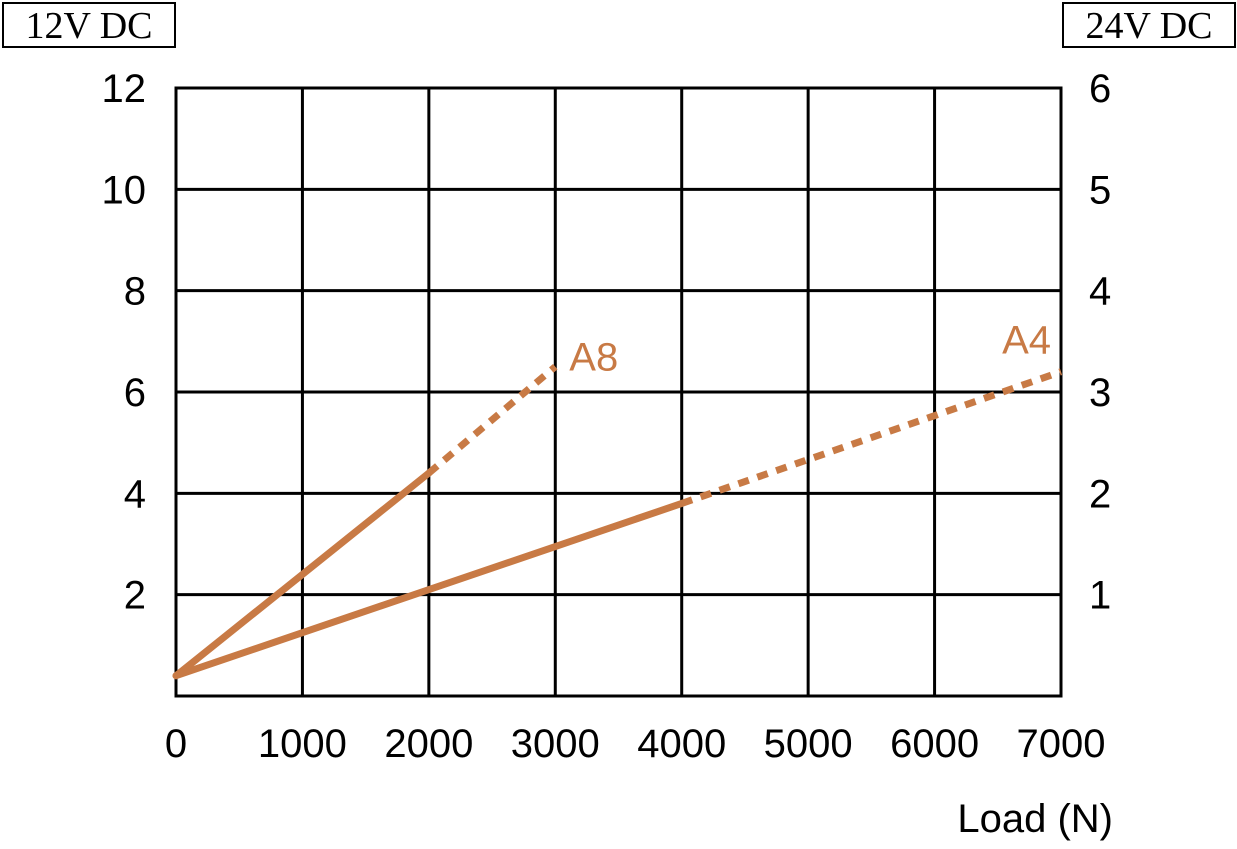  Describe the element at coordinates (681, 744) in the screenshot. I see `x-tick-label: 4000` at that location.